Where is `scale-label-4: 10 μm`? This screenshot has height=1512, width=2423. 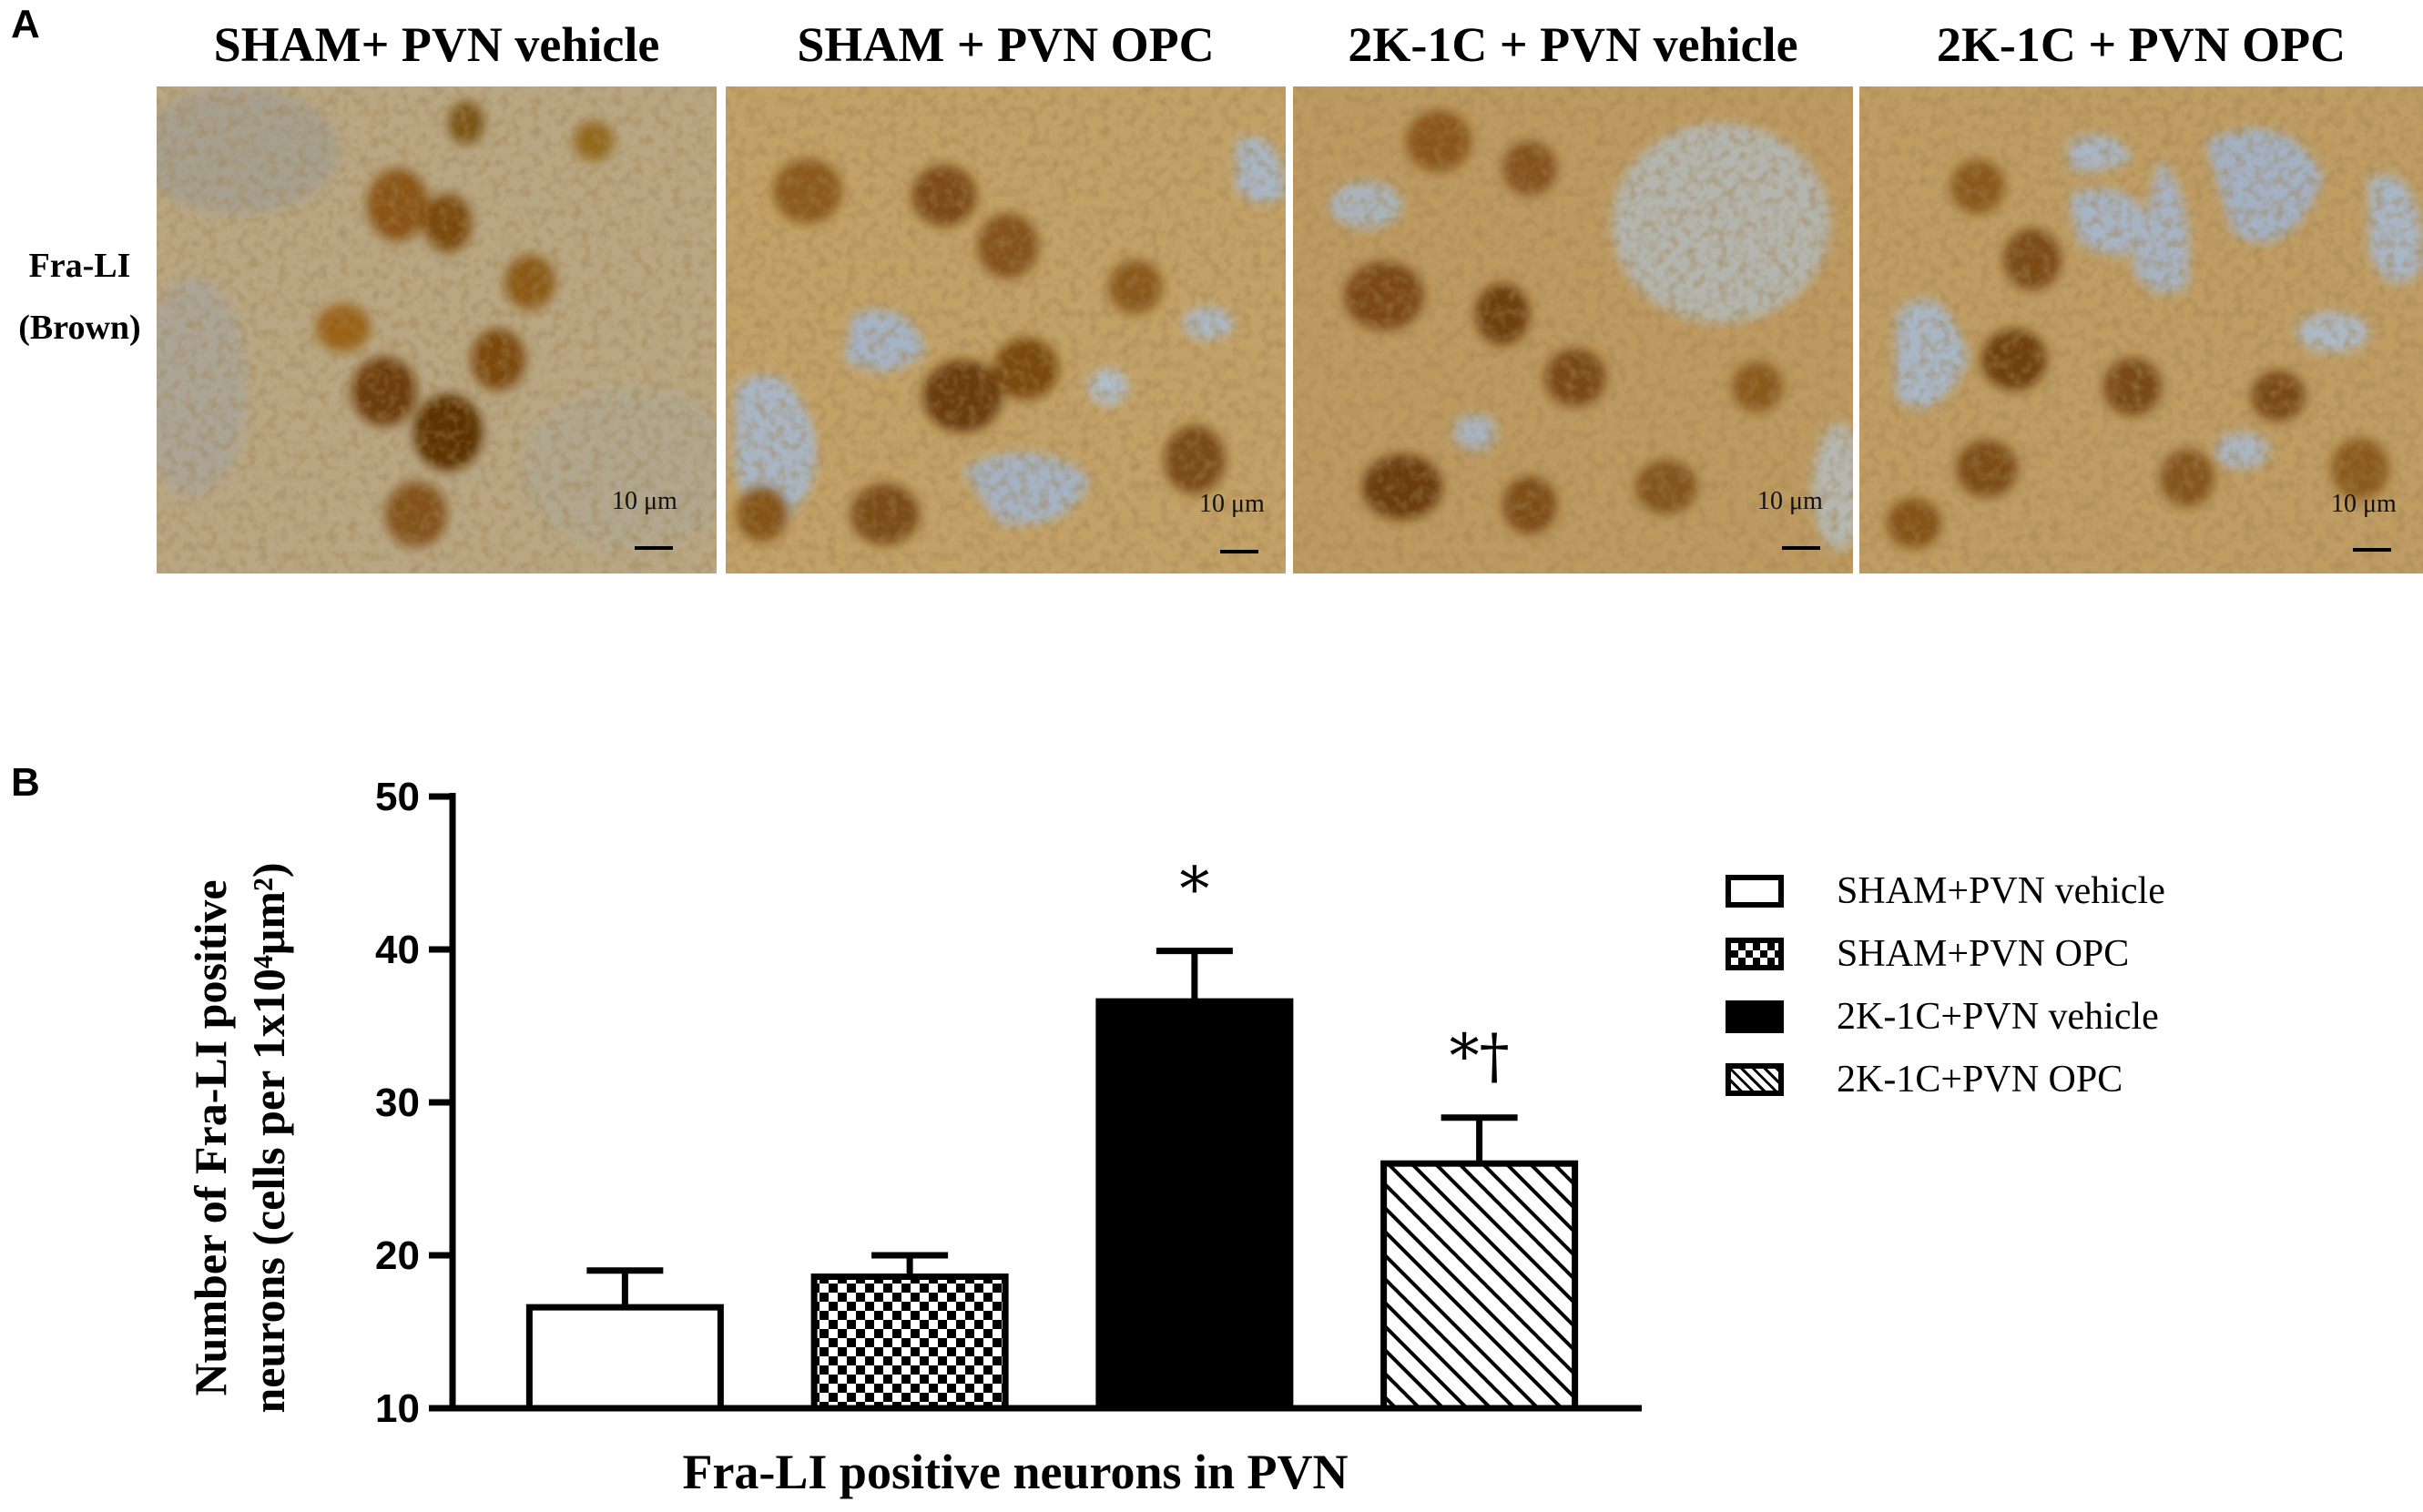 scale-label-4: 10 μm is located at coordinates (2364, 504).